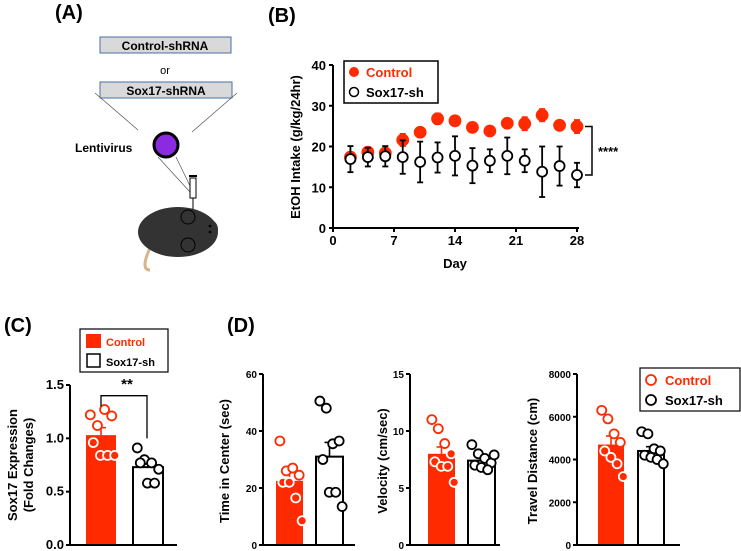  Describe the element at coordinates (165, 71) in the screenshot. I see `or-label: or` at that location.